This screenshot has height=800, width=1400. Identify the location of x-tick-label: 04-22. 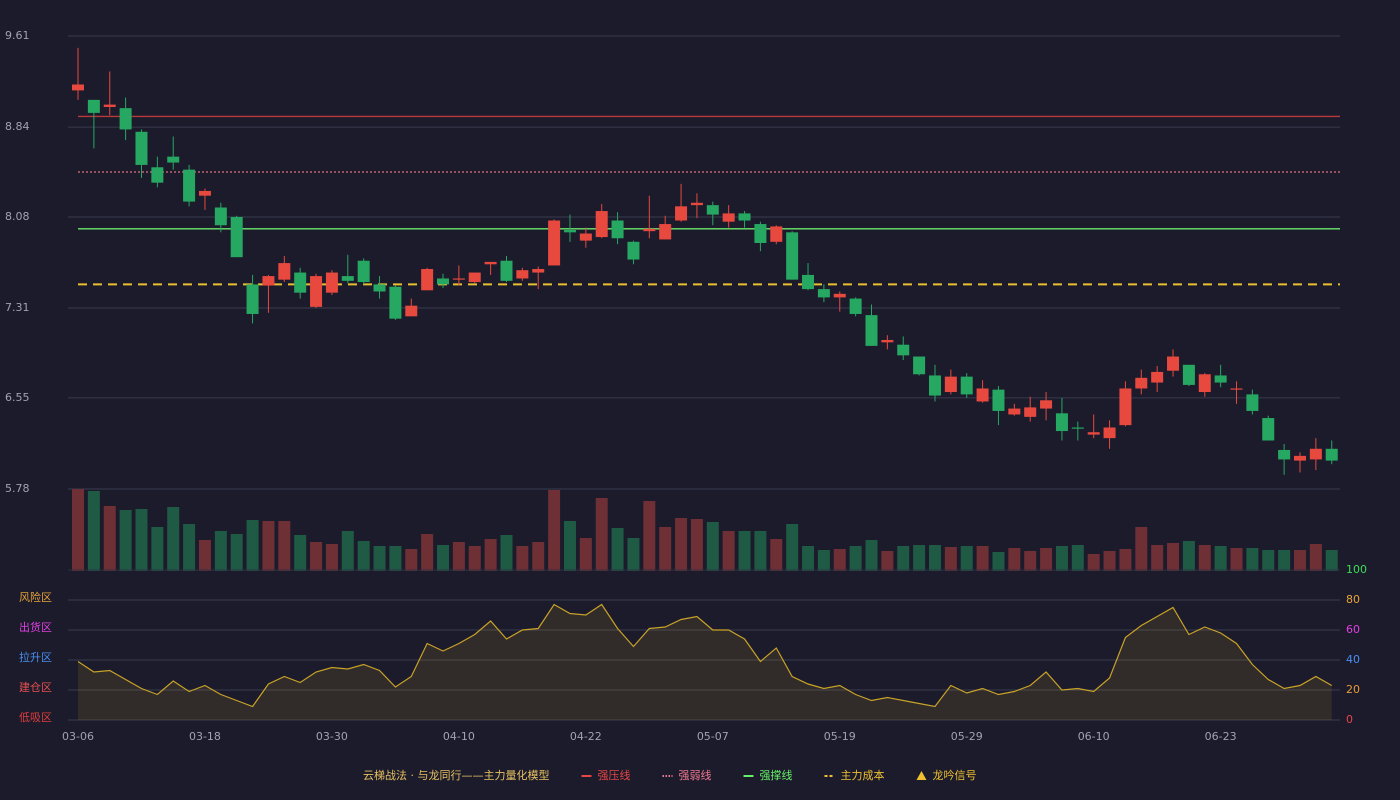
(586, 736).